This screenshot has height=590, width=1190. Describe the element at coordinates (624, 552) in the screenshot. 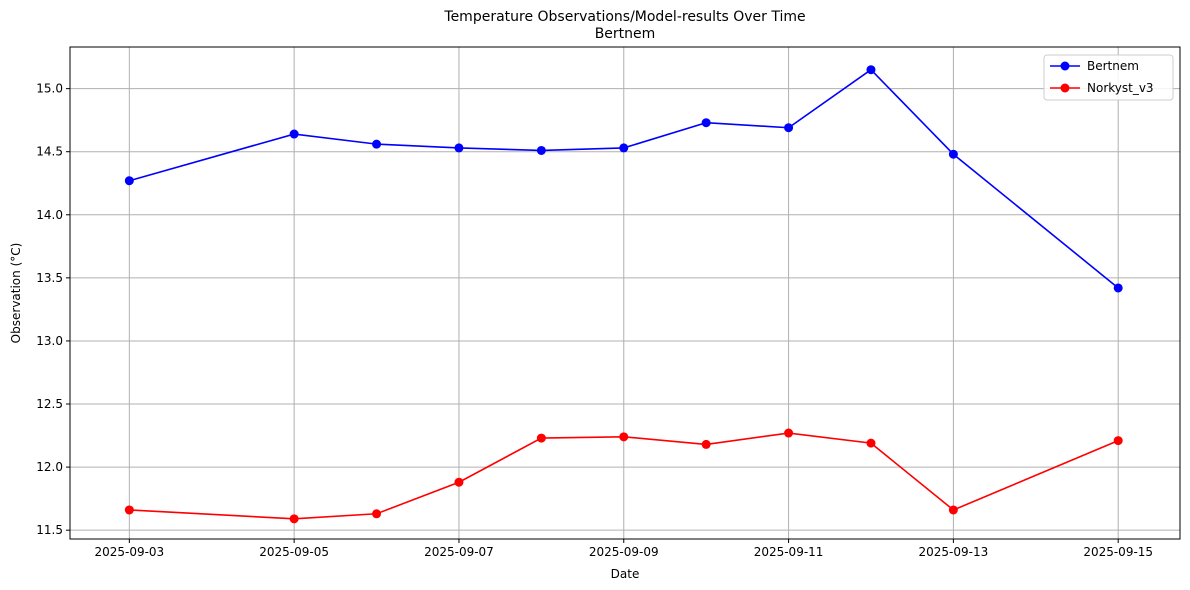

I see `x-tick-label: 2025-09-09` at that location.